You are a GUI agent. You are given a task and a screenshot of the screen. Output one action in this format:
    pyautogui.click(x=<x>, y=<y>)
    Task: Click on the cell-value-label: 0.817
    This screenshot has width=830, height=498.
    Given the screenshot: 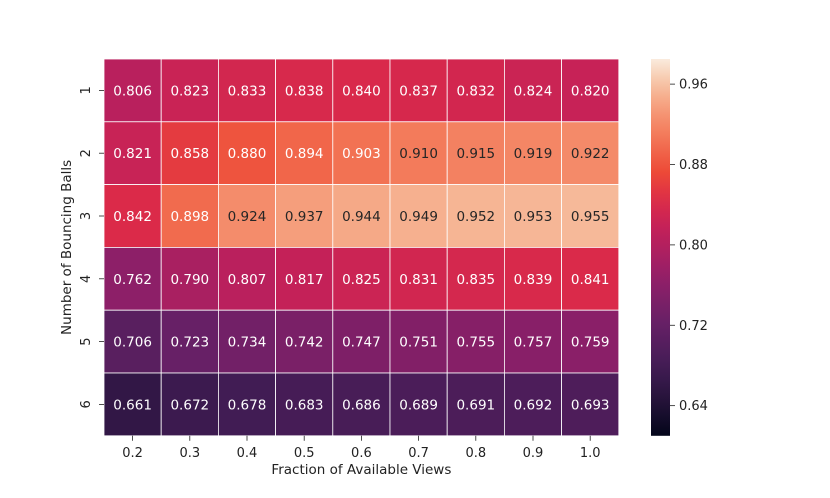 What is the action you would take?
    pyautogui.click(x=304, y=280)
    